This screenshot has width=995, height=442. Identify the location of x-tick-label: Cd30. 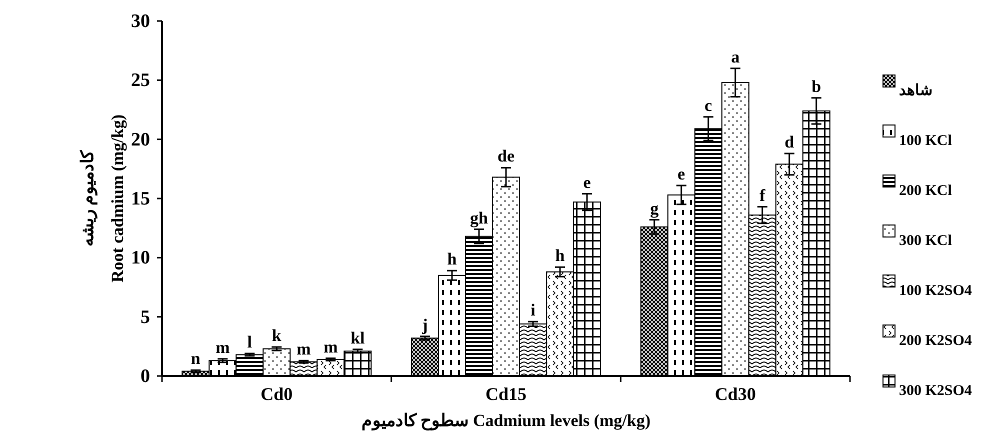
(735, 394).